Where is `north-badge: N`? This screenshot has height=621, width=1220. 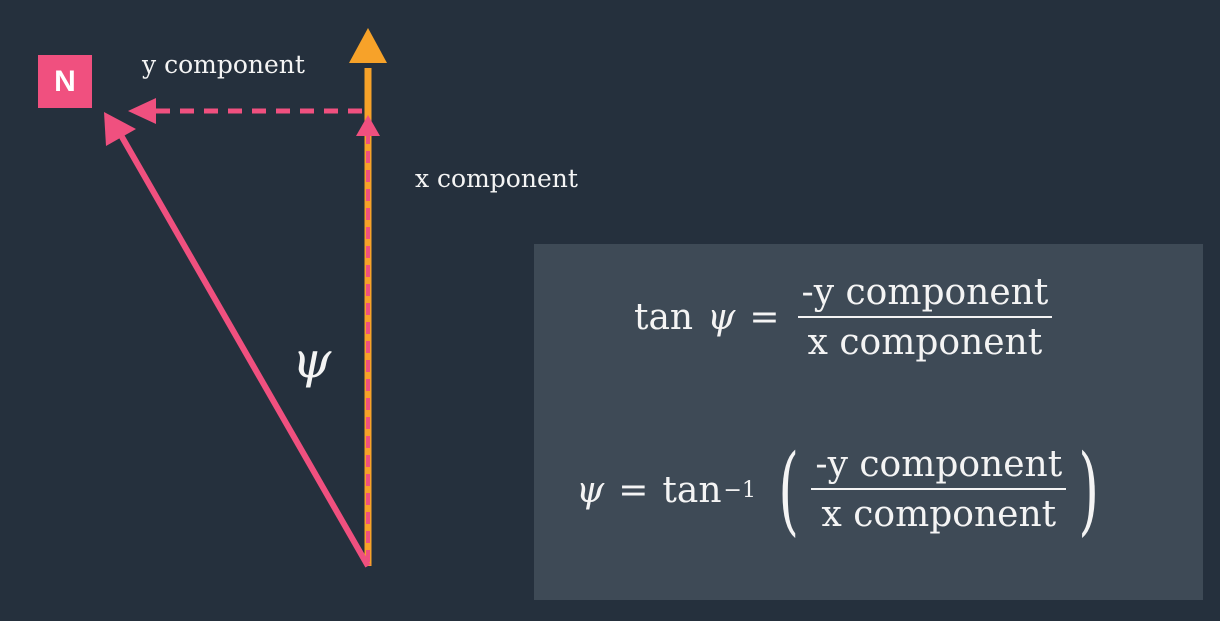 north-badge: N is located at coordinates (65, 81).